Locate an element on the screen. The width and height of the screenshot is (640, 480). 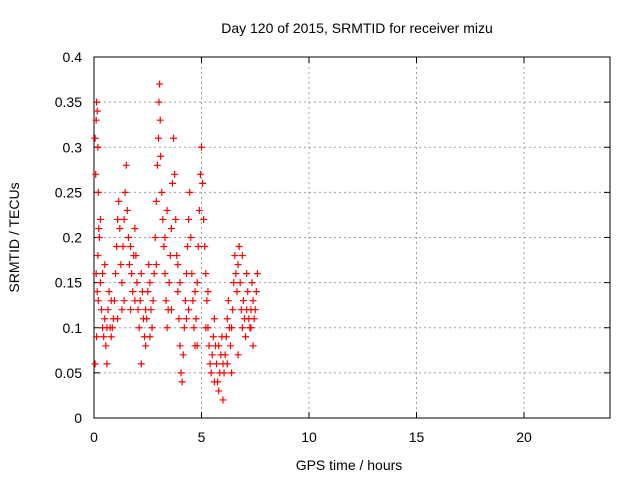
x-tick-label: 15 is located at coordinates (417, 437).